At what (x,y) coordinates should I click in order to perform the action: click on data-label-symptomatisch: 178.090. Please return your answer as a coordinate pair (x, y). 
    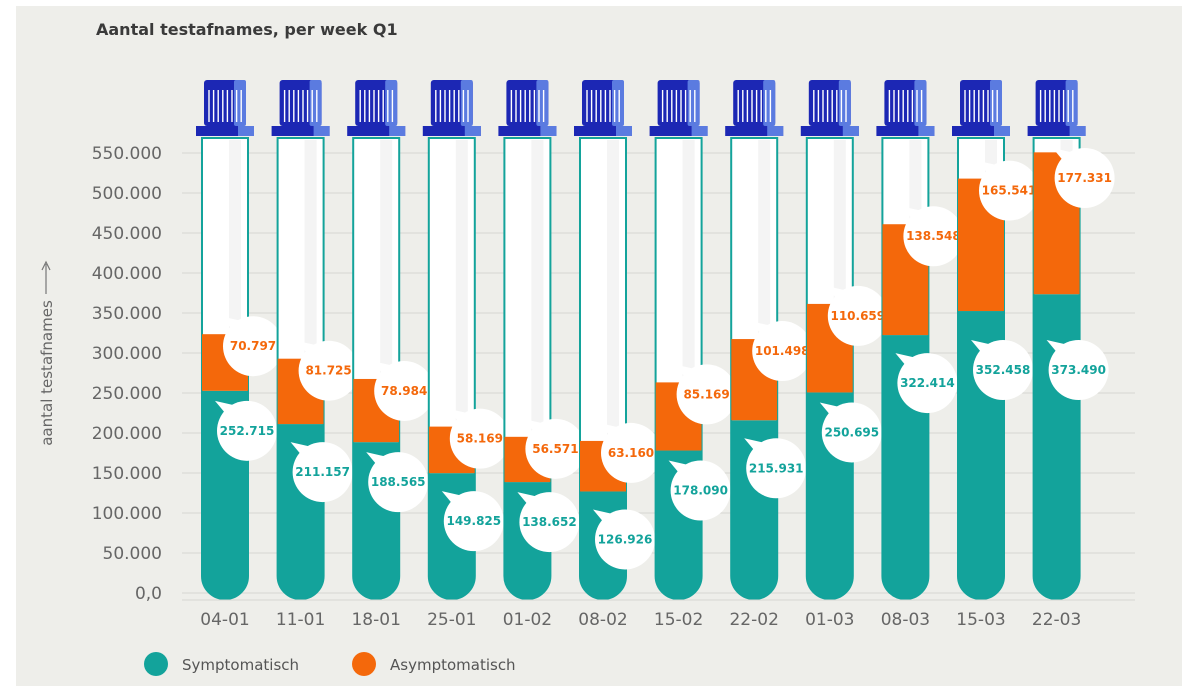
    Looking at the image, I should click on (700, 491).